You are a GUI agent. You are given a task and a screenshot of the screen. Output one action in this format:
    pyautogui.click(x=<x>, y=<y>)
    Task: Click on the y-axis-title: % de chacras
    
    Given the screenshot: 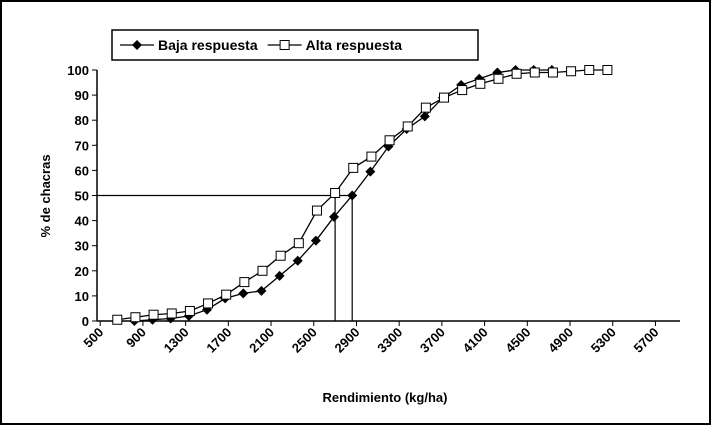 What is the action you would take?
    pyautogui.click(x=45, y=195)
    